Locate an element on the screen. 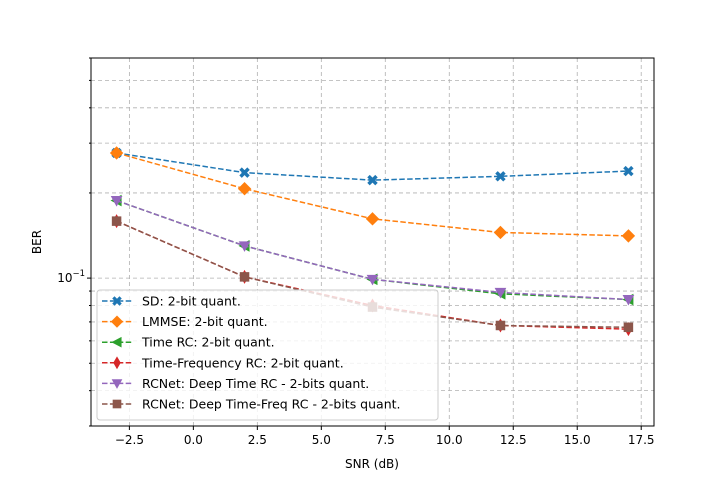  legend-entry: Time RC: 2-bit quant. is located at coordinates (188, 342).